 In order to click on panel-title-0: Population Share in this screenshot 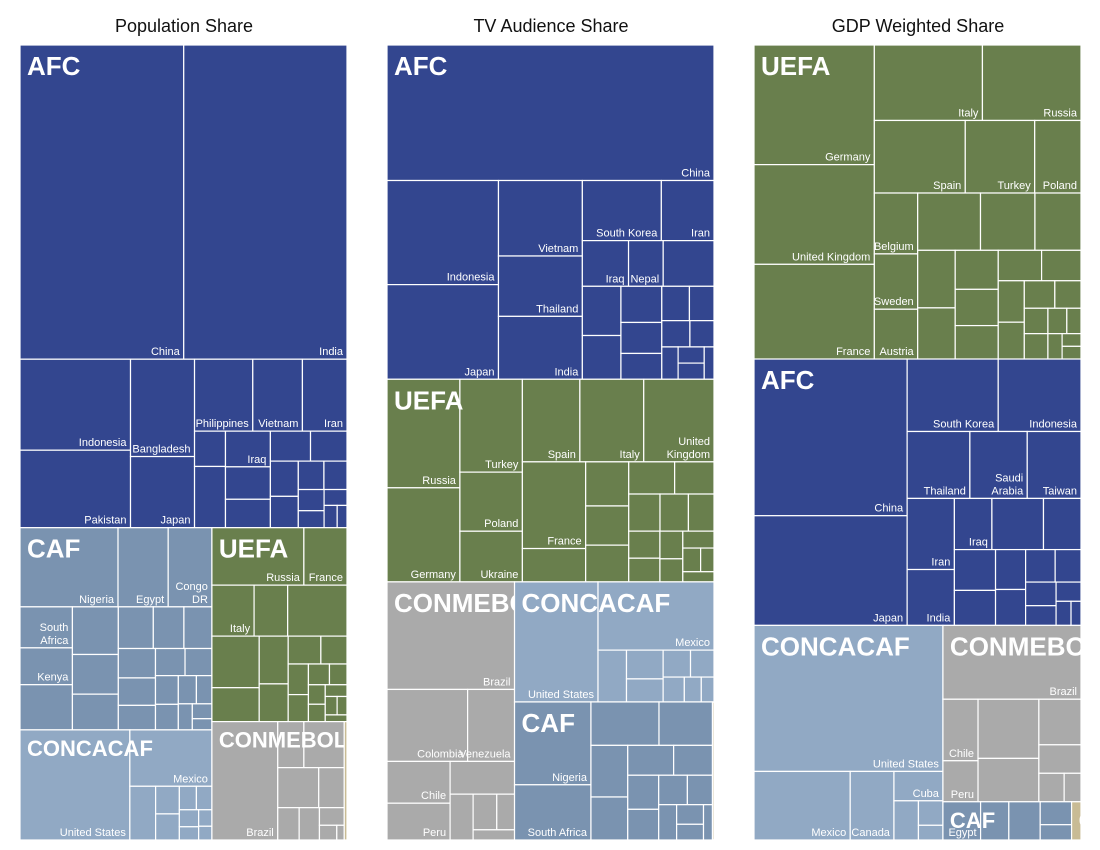, I will do `click(184, 26)`.